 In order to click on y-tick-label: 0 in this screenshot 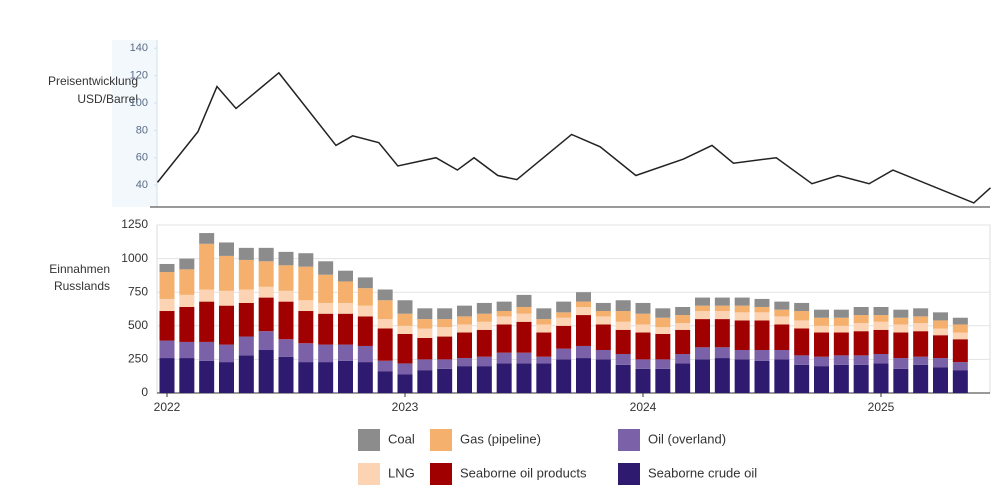, I will do `click(144, 392)`.